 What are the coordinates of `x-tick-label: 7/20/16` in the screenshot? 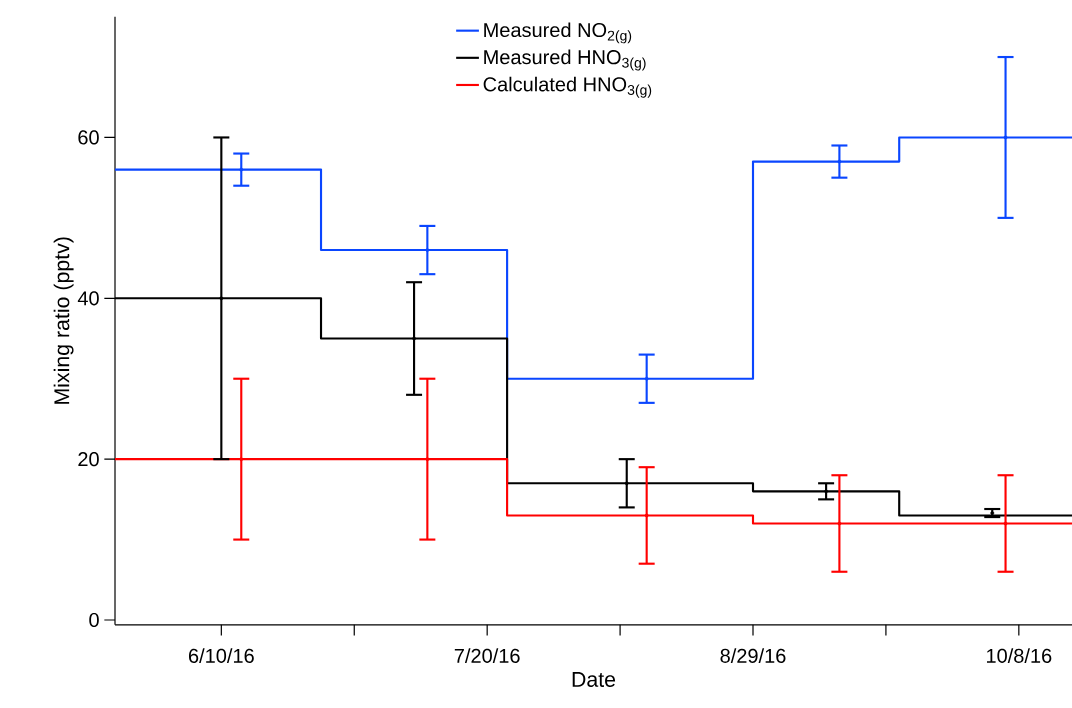 It's located at (487, 655).